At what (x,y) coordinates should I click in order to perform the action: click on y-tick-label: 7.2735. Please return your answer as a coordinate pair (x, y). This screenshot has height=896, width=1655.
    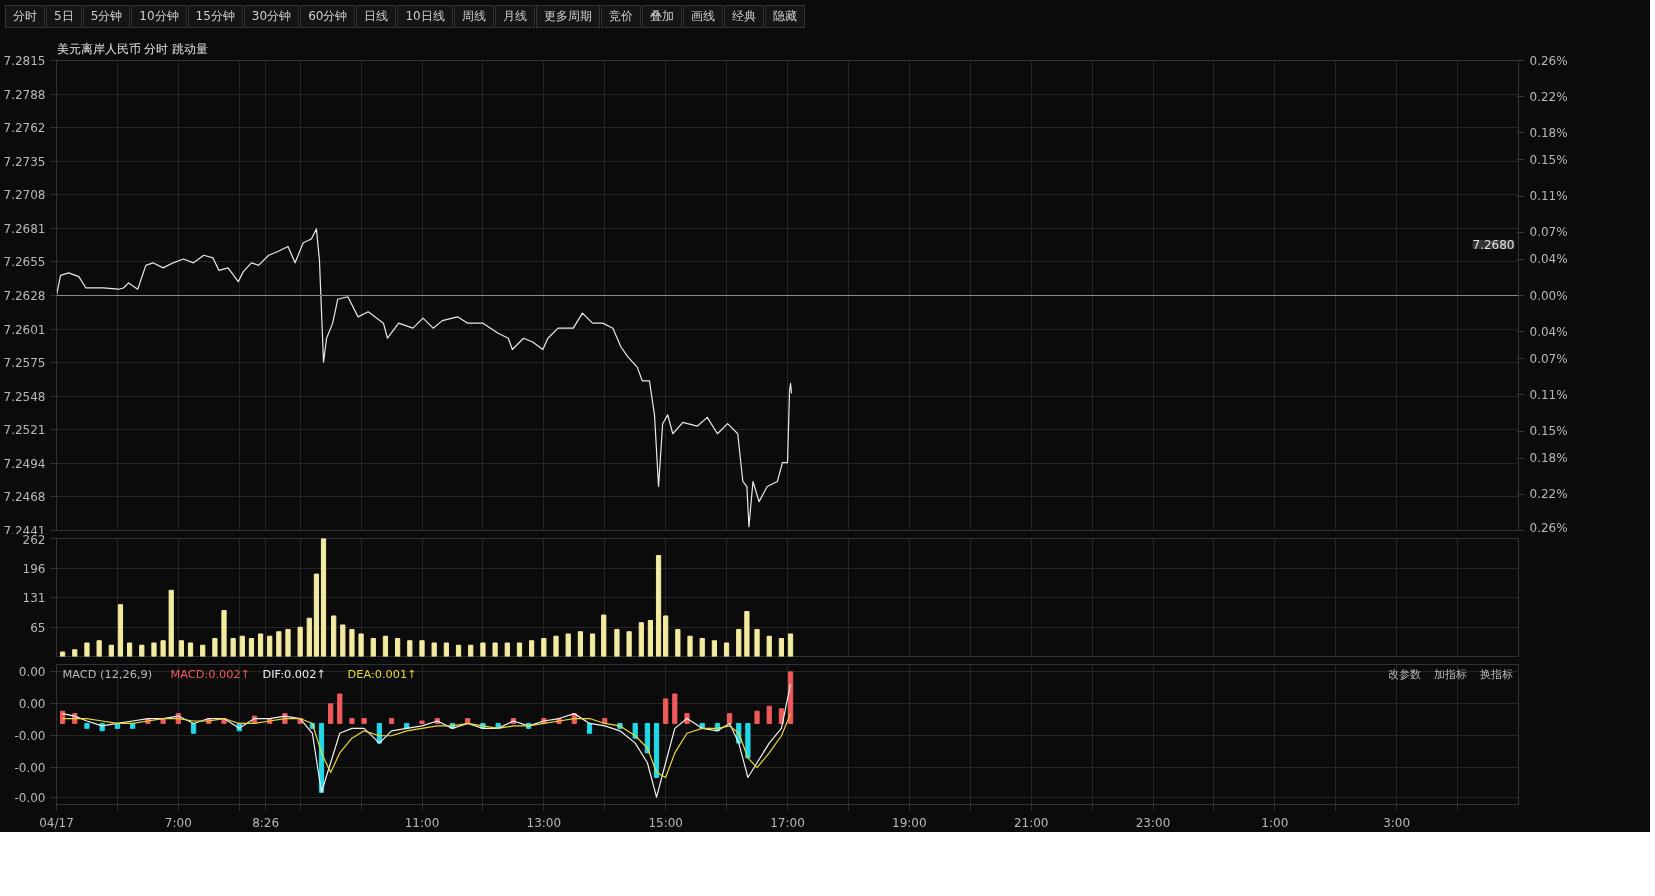
    Looking at the image, I should click on (24, 161).